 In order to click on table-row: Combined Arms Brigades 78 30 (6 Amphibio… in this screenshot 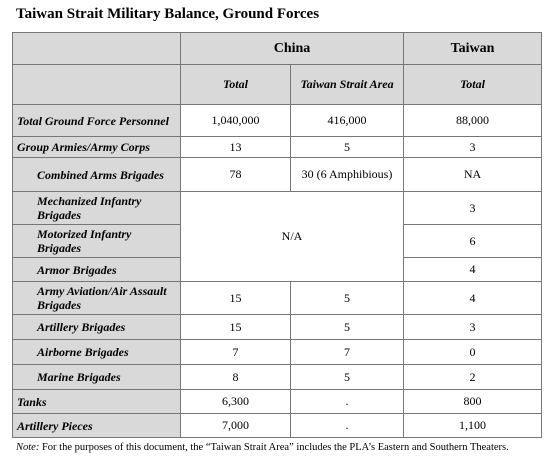, I will do `click(277, 174)`.